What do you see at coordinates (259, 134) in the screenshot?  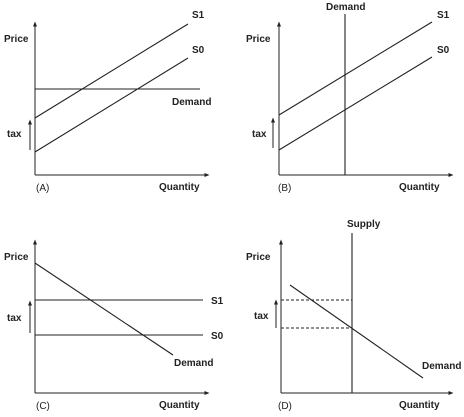 I see `panel-b-tax-label: tax` at bounding box center [259, 134].